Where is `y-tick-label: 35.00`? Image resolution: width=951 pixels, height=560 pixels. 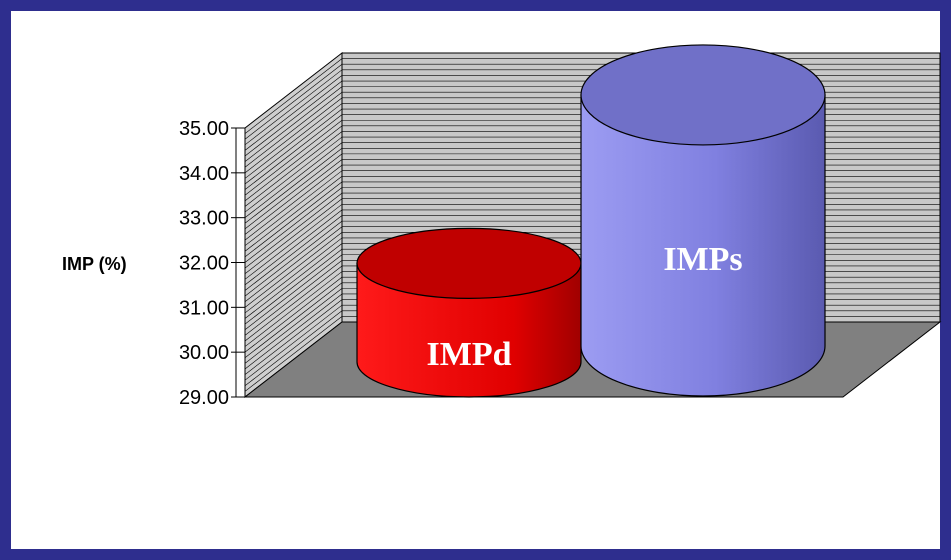
y-tick-label: 35.00 is located at coordinates (204, 129).